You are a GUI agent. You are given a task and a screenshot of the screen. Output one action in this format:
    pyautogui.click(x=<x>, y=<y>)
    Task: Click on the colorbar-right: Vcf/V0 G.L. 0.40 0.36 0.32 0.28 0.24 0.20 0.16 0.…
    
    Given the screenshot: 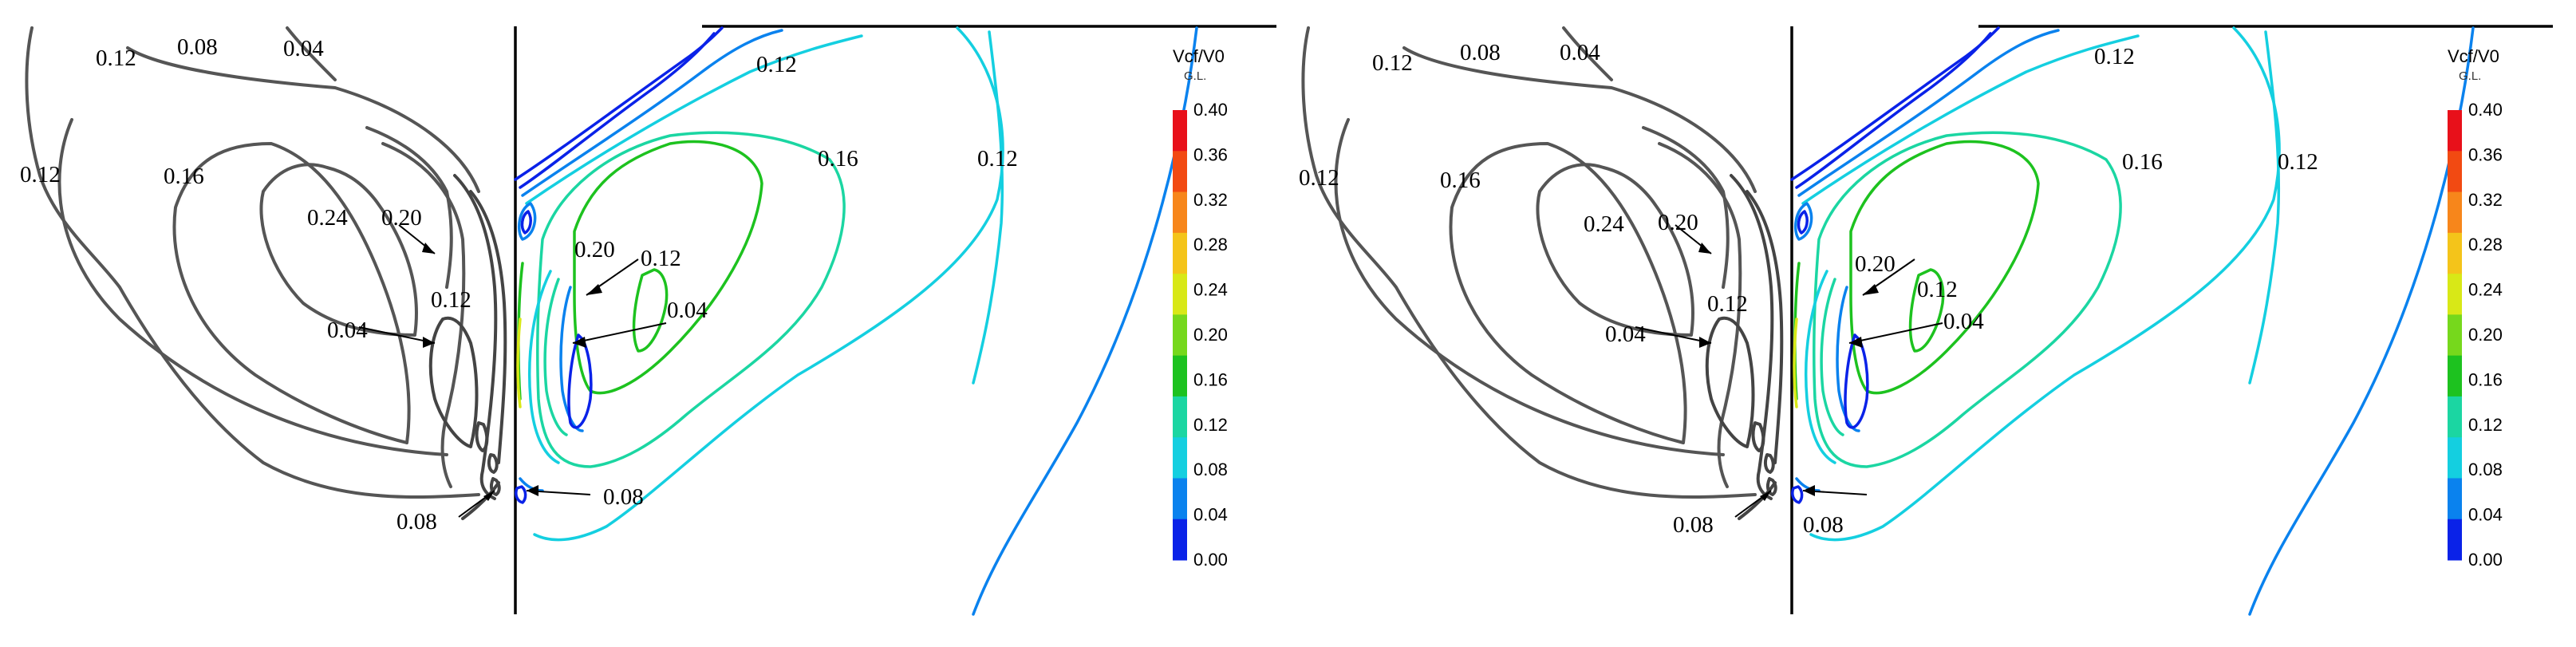 What is the action you would take?
    pyautogui.click(x=2475, y=308)
    